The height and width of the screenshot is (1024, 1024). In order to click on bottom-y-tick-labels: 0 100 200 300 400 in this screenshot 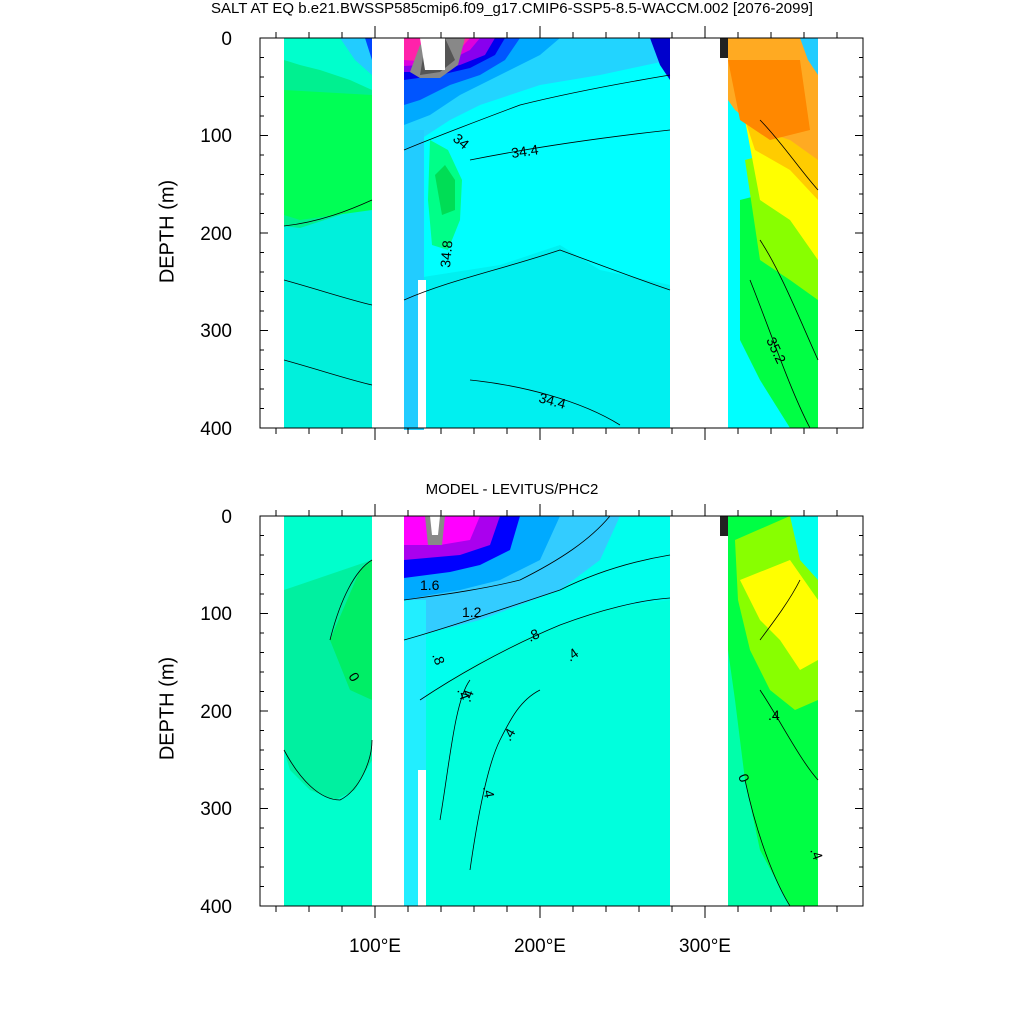, I will do `click(216, 712)`.